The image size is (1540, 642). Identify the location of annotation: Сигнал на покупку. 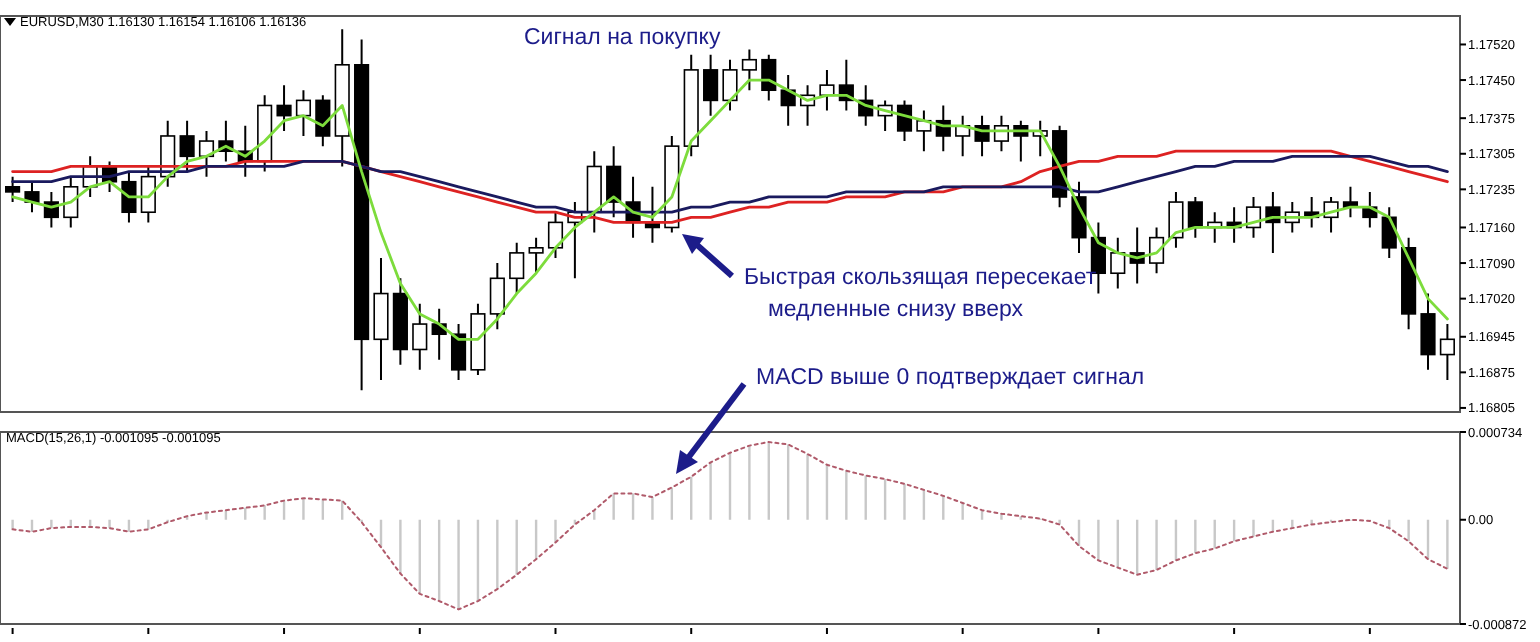
(622, 38).